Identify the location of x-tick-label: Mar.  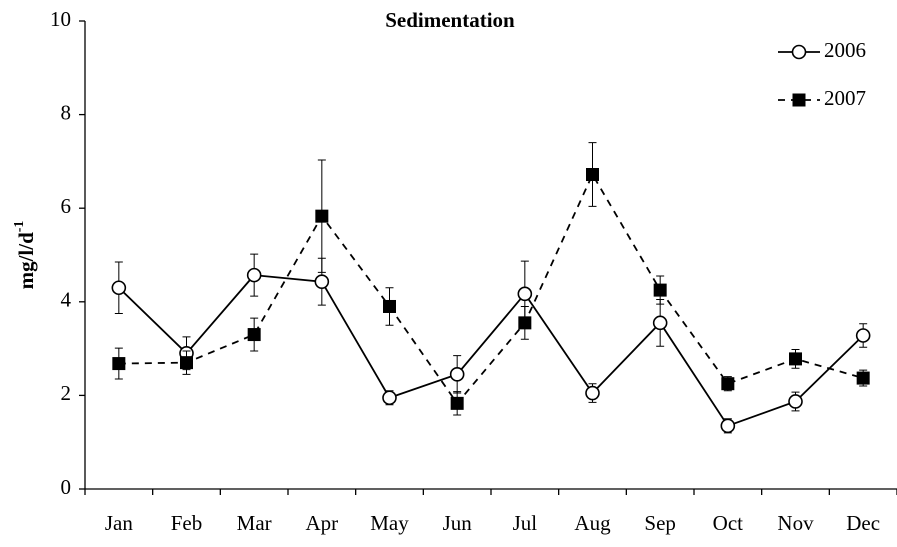
(254, 523).